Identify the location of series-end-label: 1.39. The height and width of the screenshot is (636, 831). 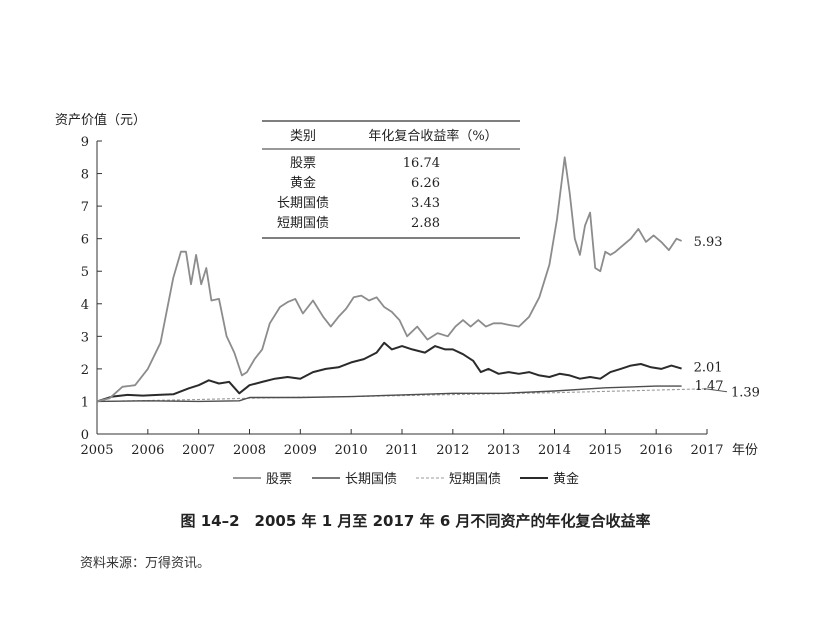
(745, 393).